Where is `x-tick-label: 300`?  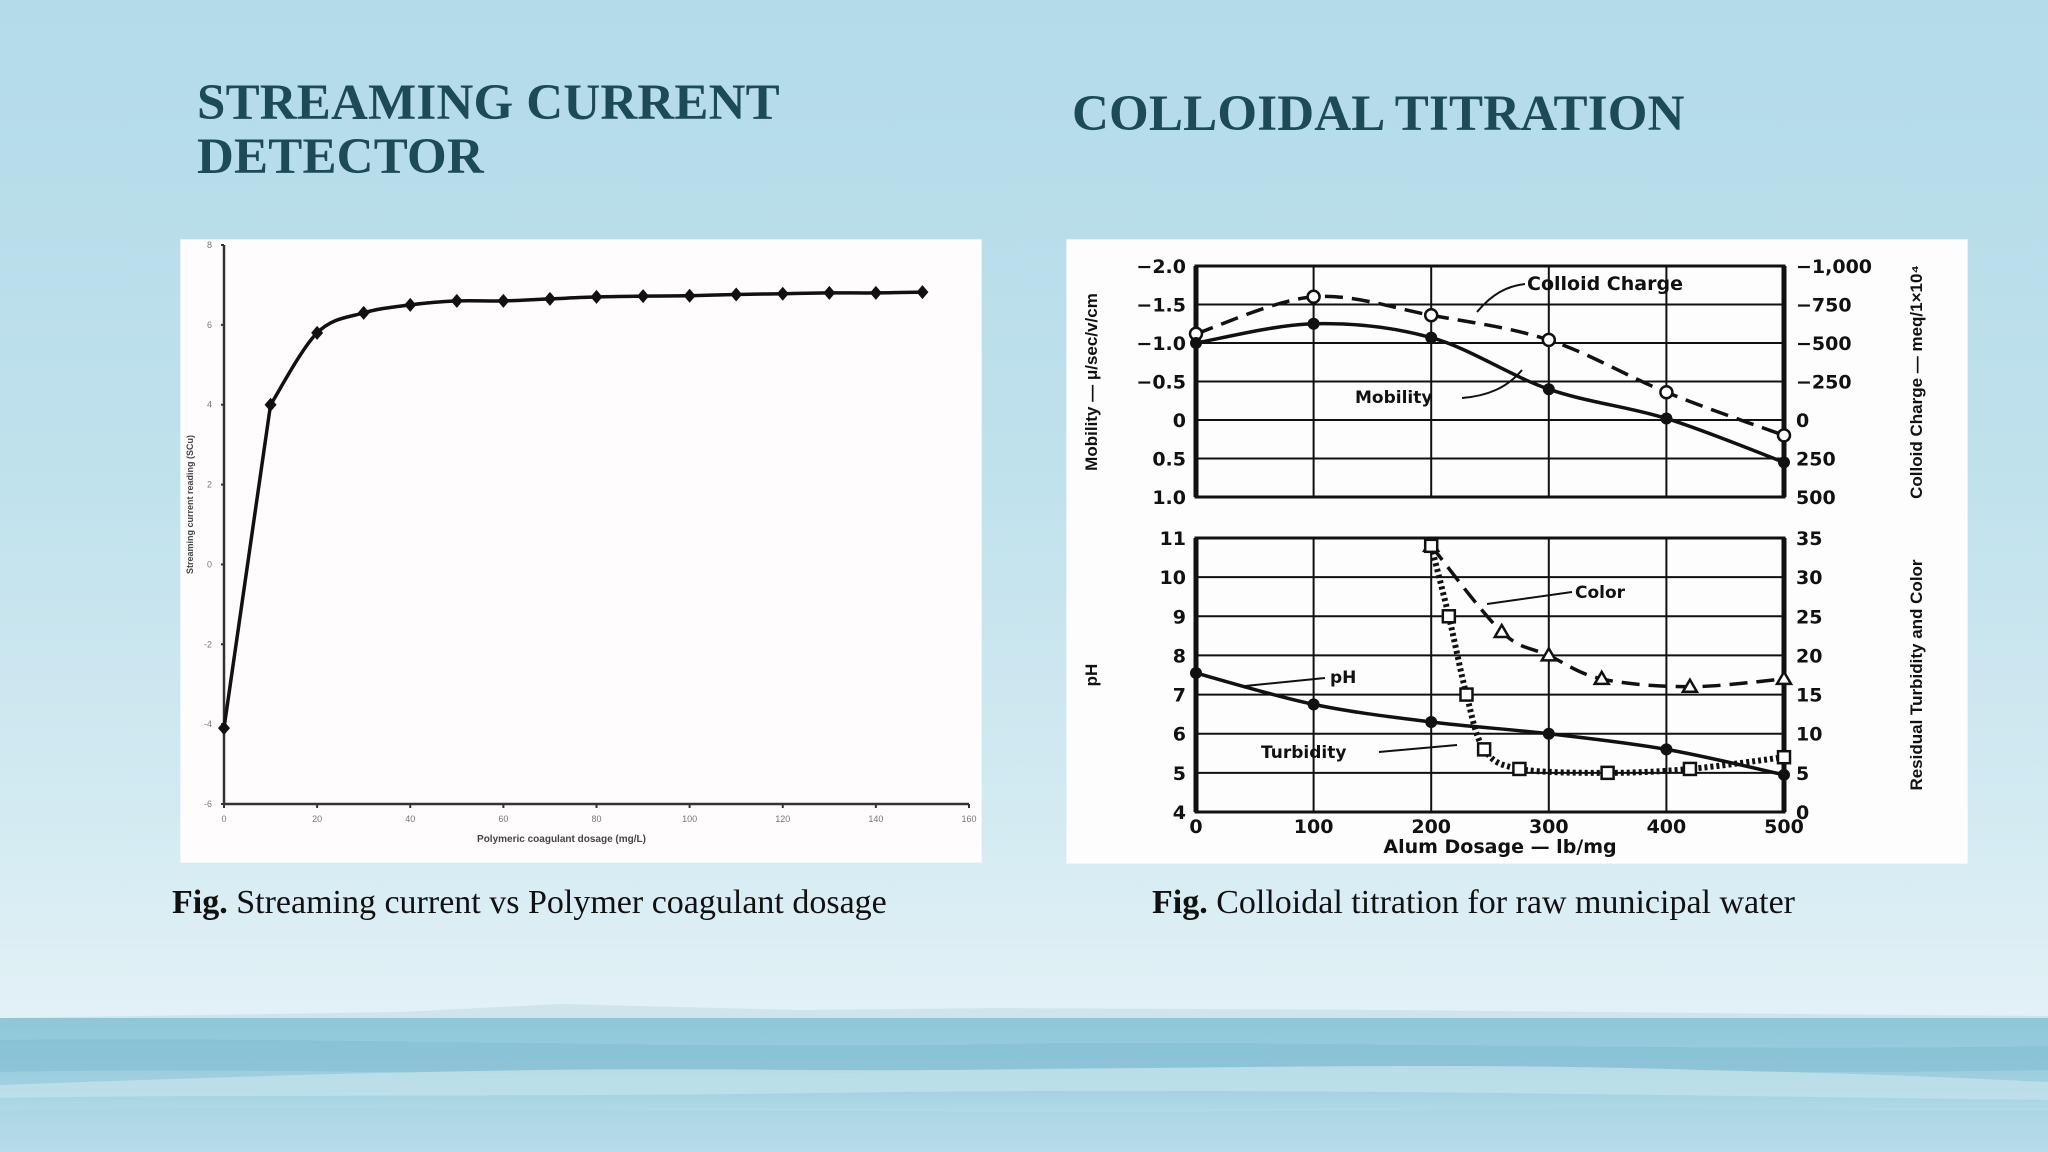
x-tick-label: 300 is located at coordinates (1549, 827).